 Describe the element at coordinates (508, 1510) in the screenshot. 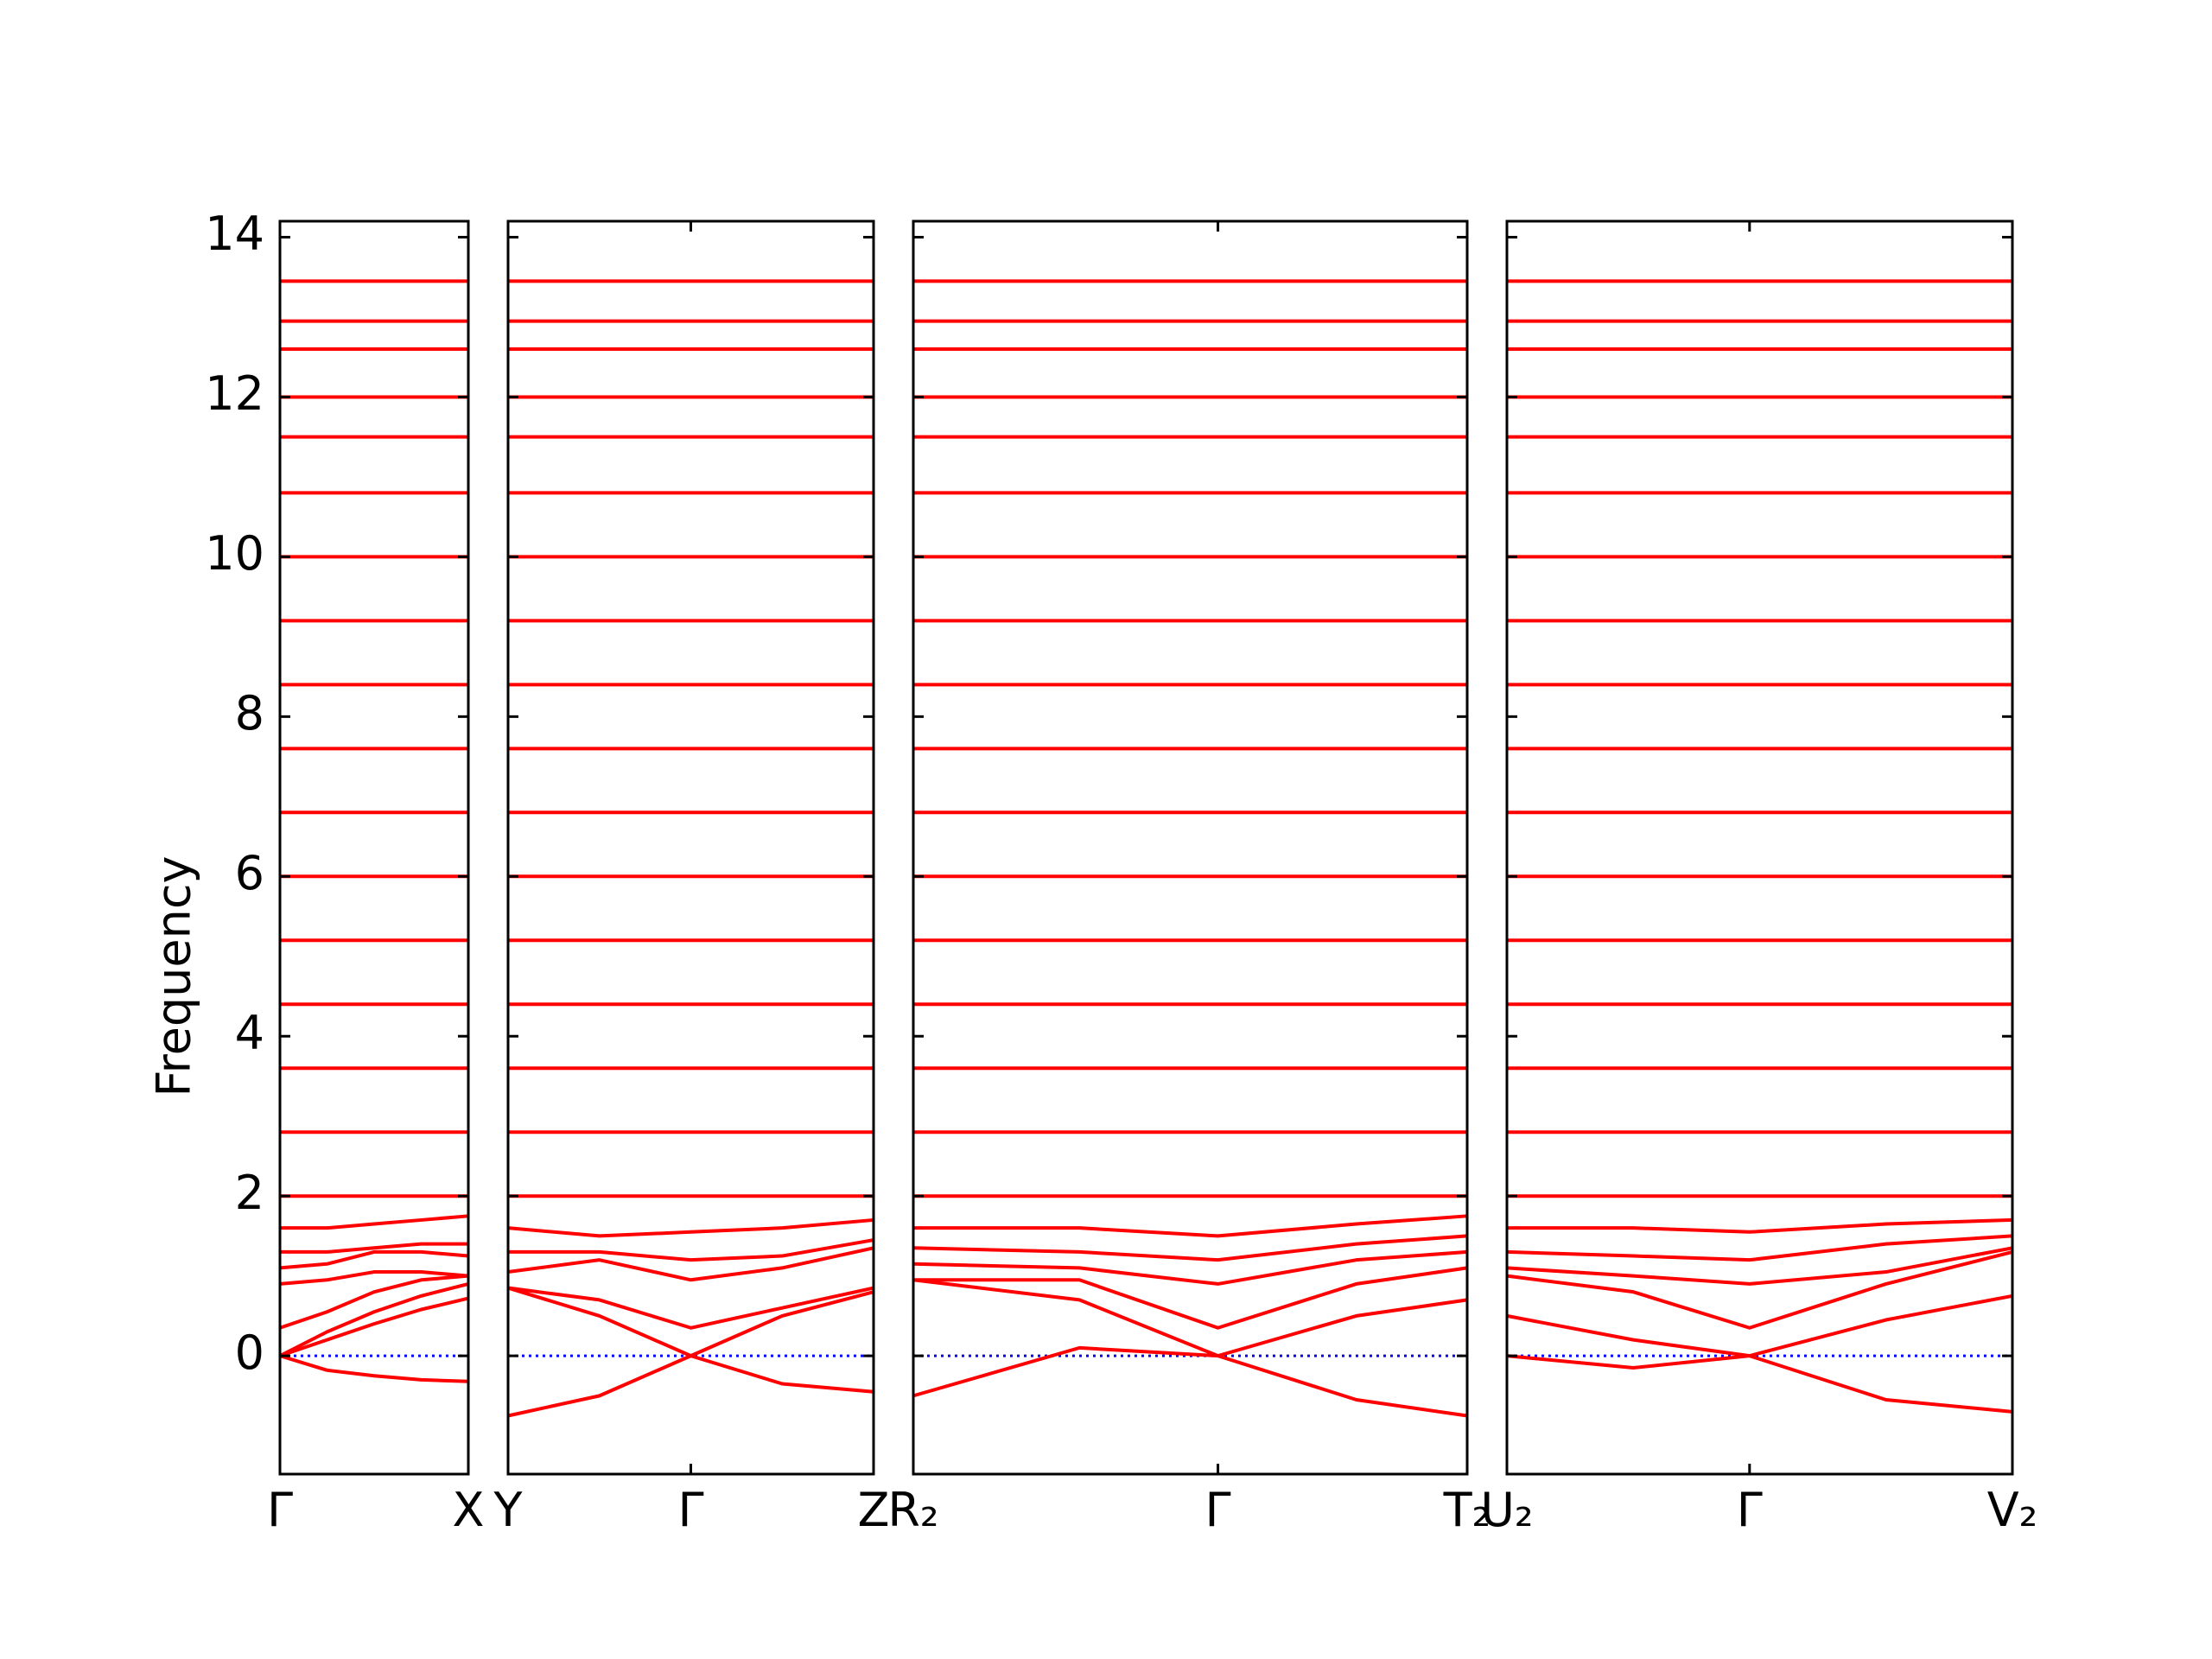

I see `x-tick-label: Y` at that location.